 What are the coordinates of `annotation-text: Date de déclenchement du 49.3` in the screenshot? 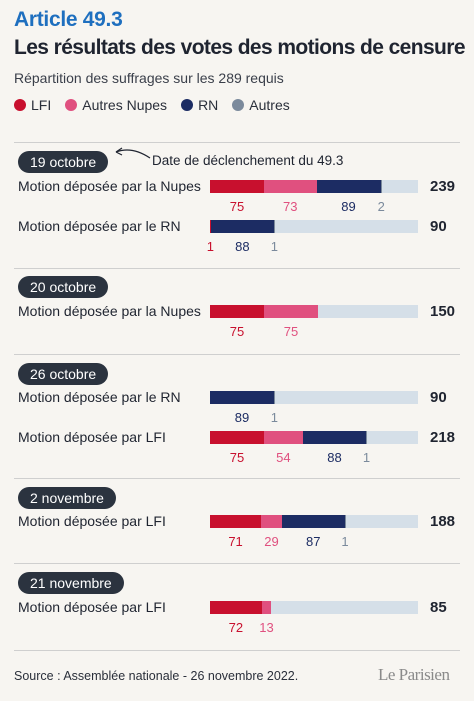 It's located at (248, 160).